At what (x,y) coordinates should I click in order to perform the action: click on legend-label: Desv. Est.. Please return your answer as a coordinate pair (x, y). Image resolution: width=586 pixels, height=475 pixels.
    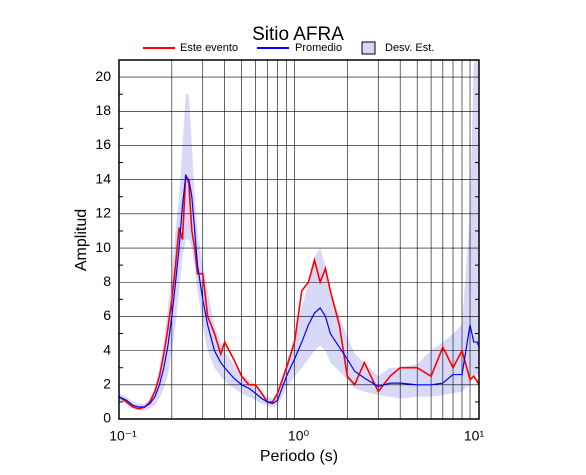
    Looking at the image, I should click on (409, 48).